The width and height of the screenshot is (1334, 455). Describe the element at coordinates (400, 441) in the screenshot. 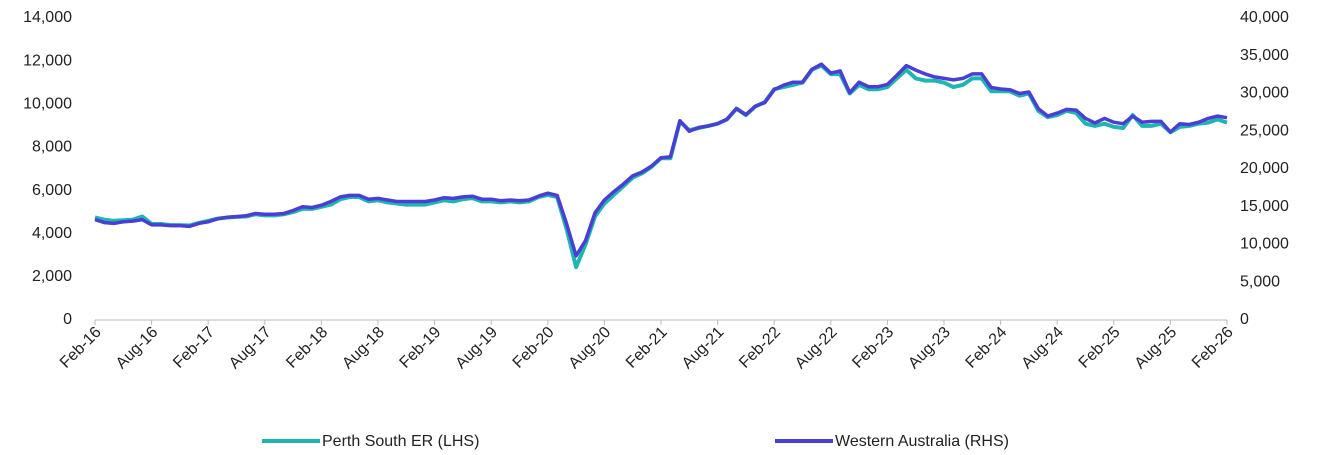

I see `legend-label: Perth South ER (LHS)` at that location.